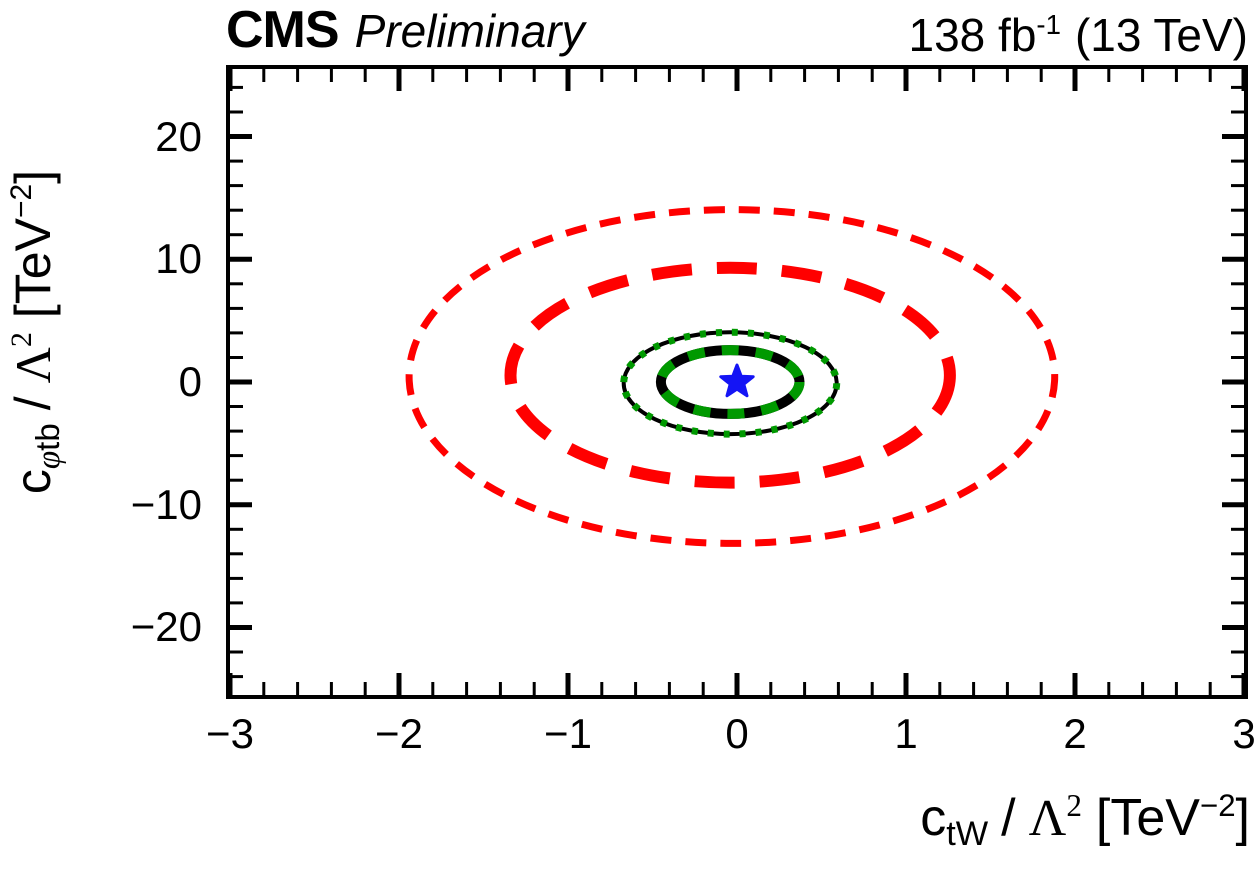 The width and height of the screenshot is (1259, 880). Describe the element at coordinates (33, 268) in the screenshot. I see `y-unit: [TeV` at that location.